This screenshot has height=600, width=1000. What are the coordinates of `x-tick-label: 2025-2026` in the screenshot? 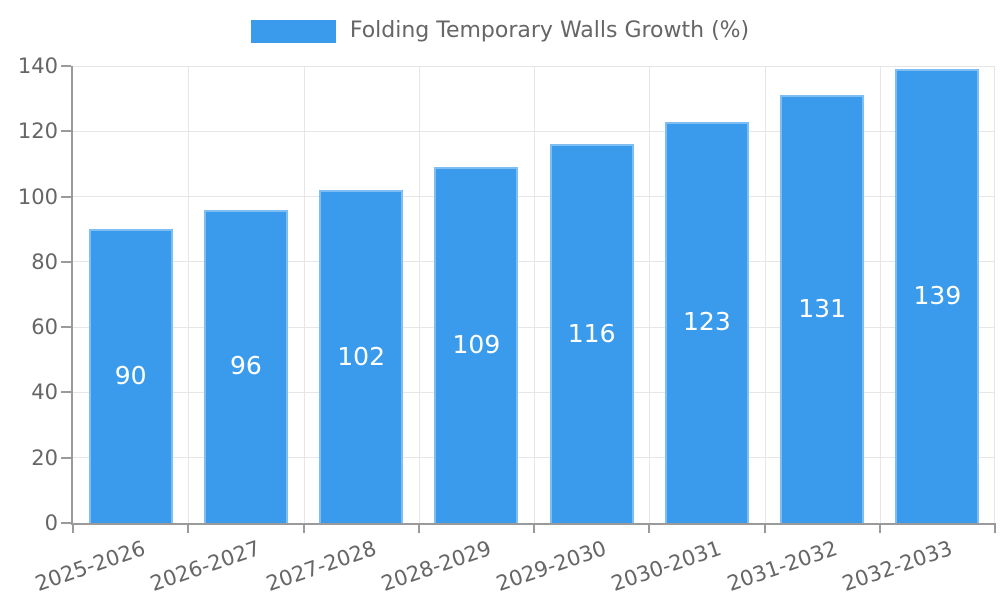 It's located at (90, 566).